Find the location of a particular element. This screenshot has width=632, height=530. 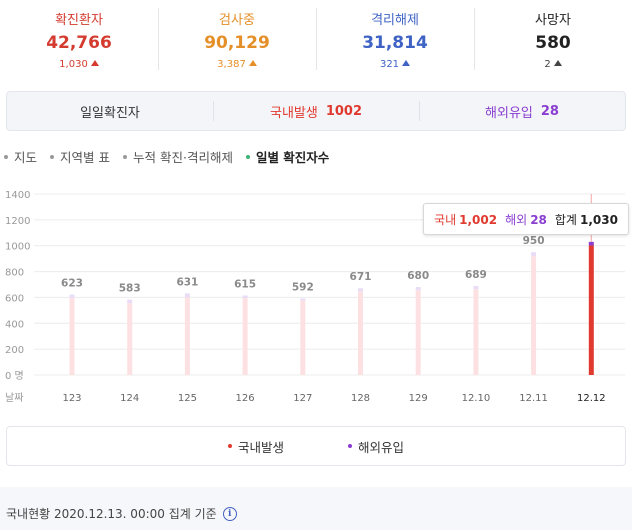

x-tick-label: 12.10 is located at coordinates (476, 398).